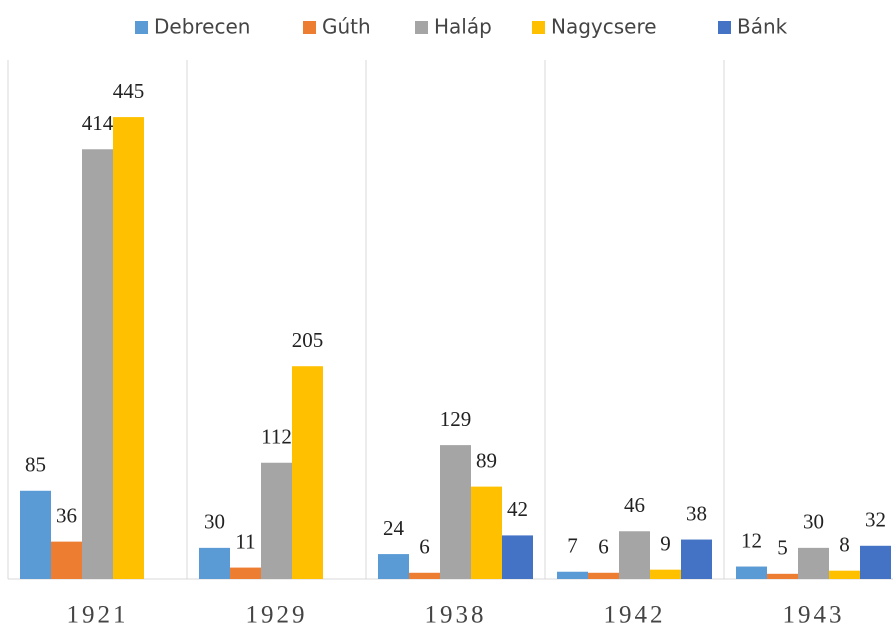 Image resolution: width=893 pixels, height=631 pixels. Describe the element at coordinates (276, 437) in the screenshot. I see `data-label: 112` at that location.